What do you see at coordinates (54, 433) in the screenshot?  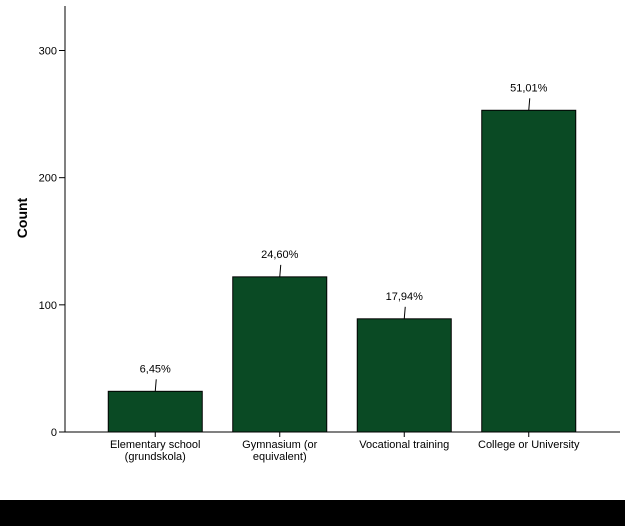 I see `y-tick-label: 0` at bounding box center [54, 433].